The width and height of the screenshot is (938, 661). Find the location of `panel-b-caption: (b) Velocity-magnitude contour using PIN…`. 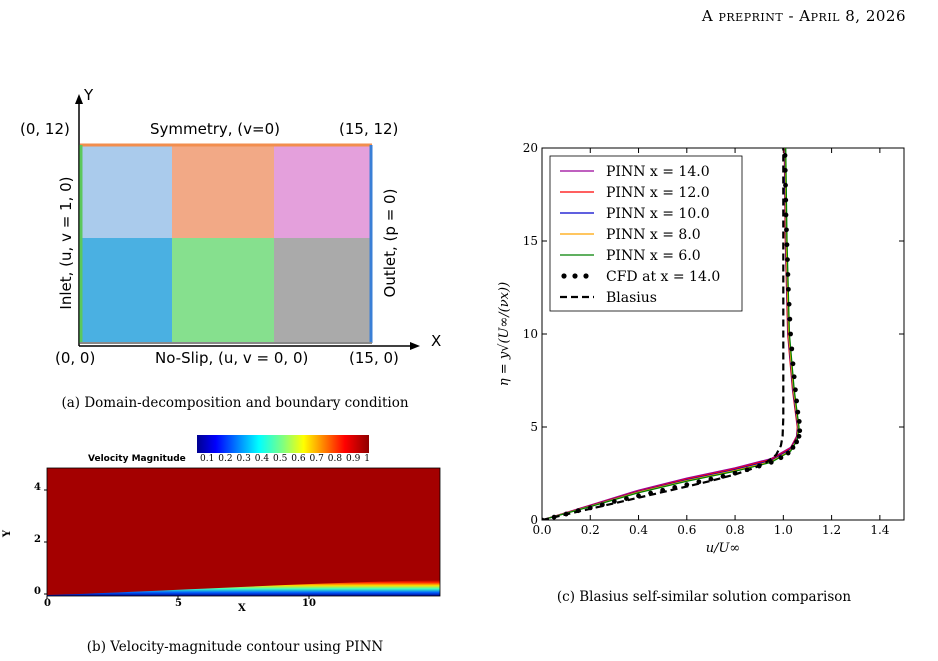

panel-b-caption: (b) Velocity-magnitude contour using PIN… is located at coordinates (235, 647).